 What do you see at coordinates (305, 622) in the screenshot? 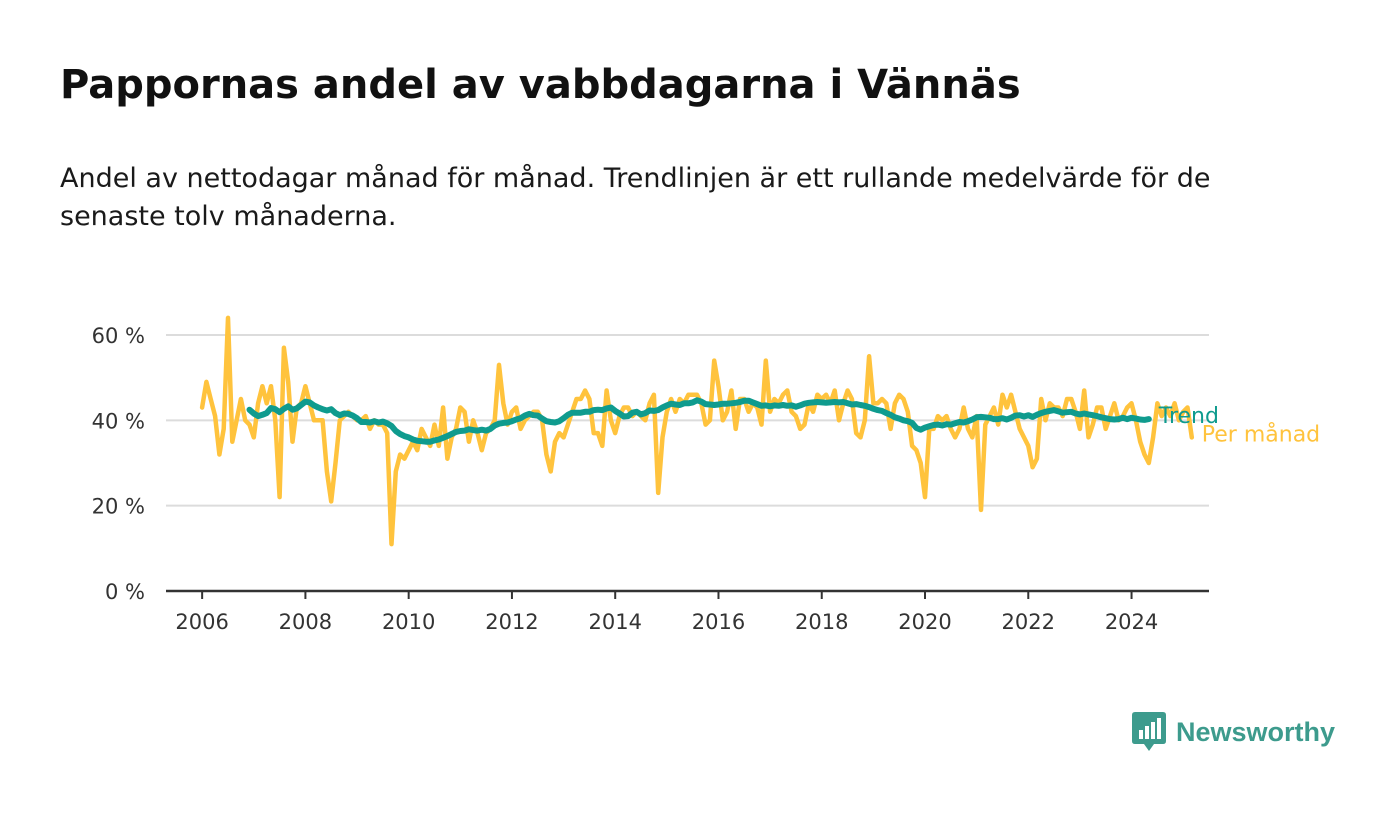
I see `x-tick-label: 2008` at bounding box center [305, 622].